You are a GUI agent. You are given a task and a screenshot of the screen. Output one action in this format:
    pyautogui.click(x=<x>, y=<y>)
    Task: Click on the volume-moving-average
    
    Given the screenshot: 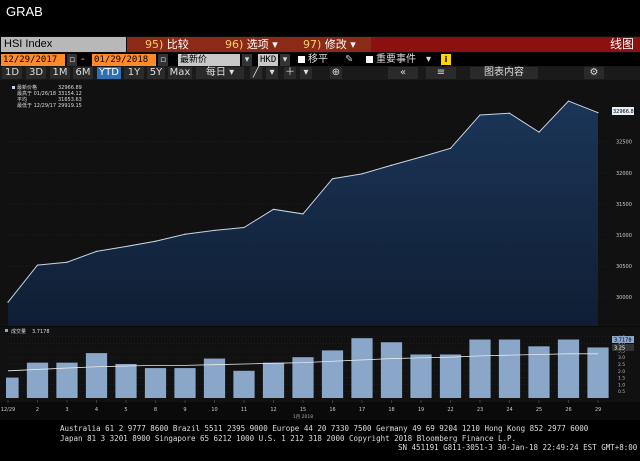 What is the action you would take?
    pyautogui.click(x=302, y=362)
    